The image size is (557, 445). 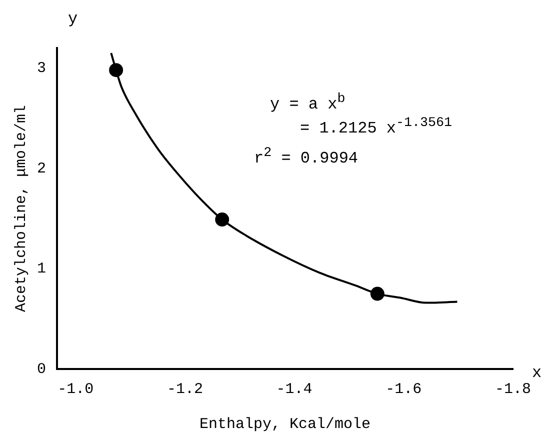 I want to click on annotation: = 1.2125 x$^{-1.3561}$, so click(x=376, y=127).